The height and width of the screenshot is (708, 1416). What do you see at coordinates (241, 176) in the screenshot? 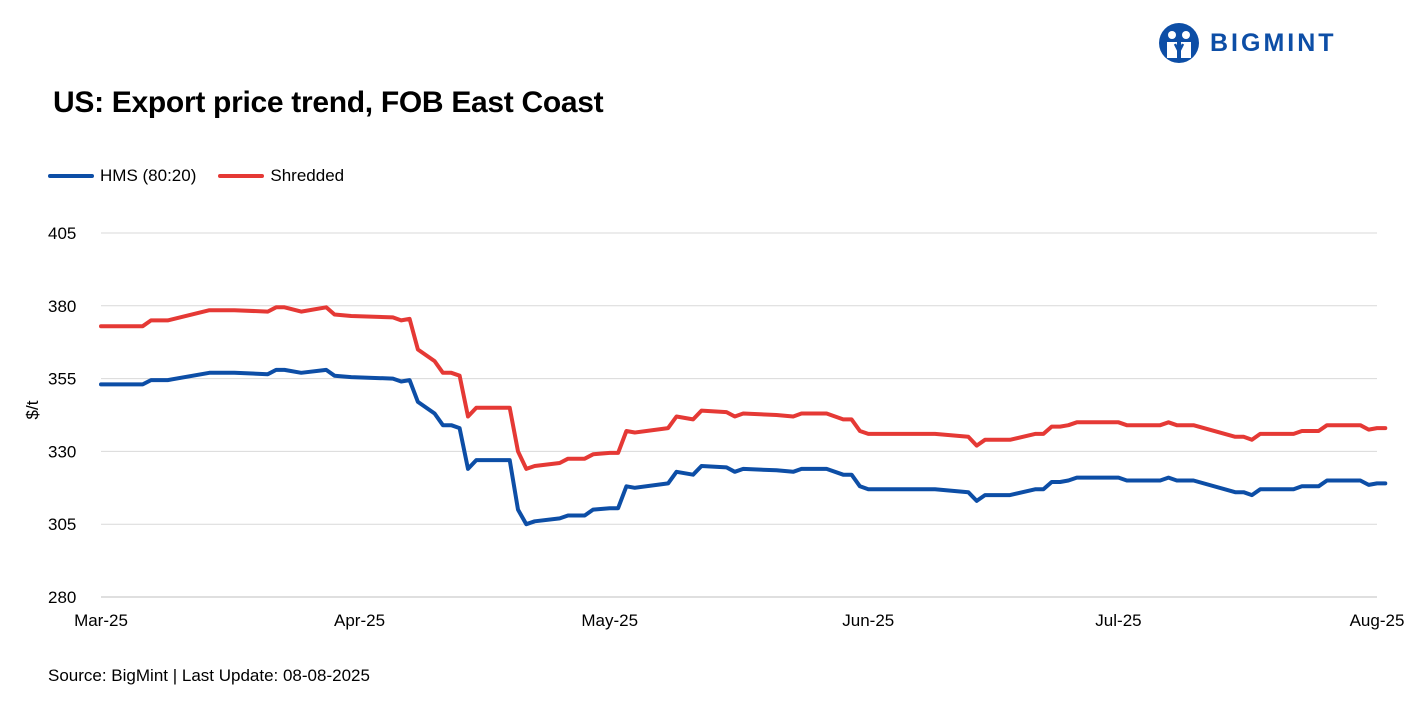
I see `legend-swatch-shredded` at bounding box center [241, 176].